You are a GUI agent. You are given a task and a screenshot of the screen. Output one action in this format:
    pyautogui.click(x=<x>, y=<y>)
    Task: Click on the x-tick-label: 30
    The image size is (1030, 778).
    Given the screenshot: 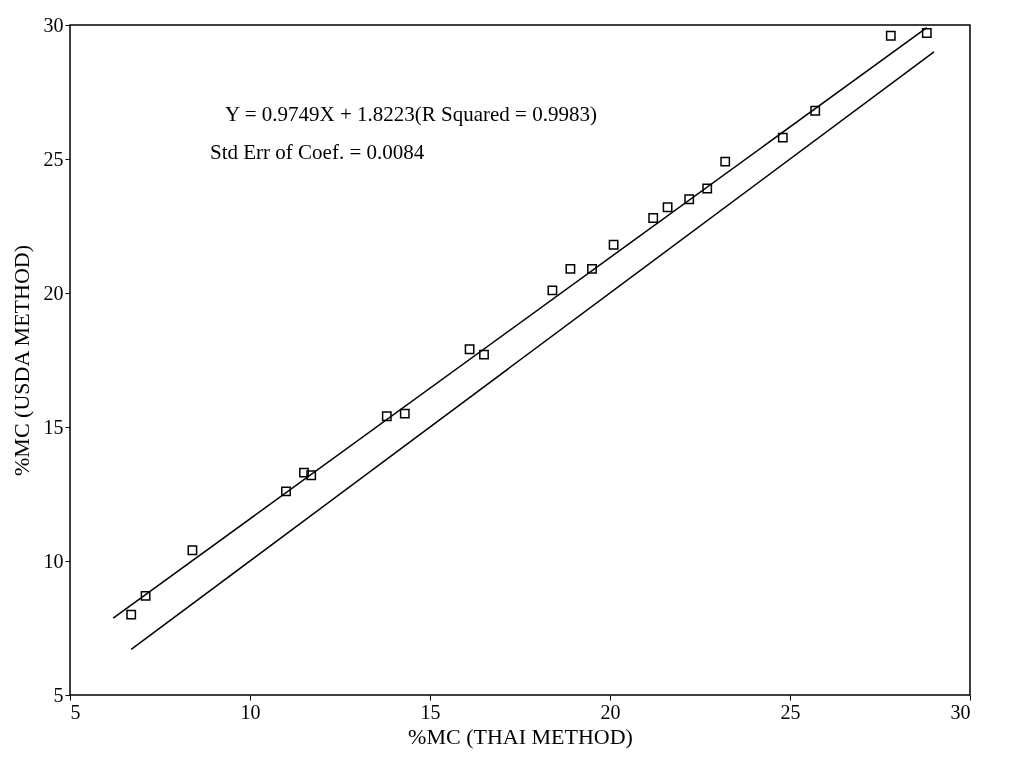 What is the action you would take?
    pyautogui.click(x=960, y=711)
    